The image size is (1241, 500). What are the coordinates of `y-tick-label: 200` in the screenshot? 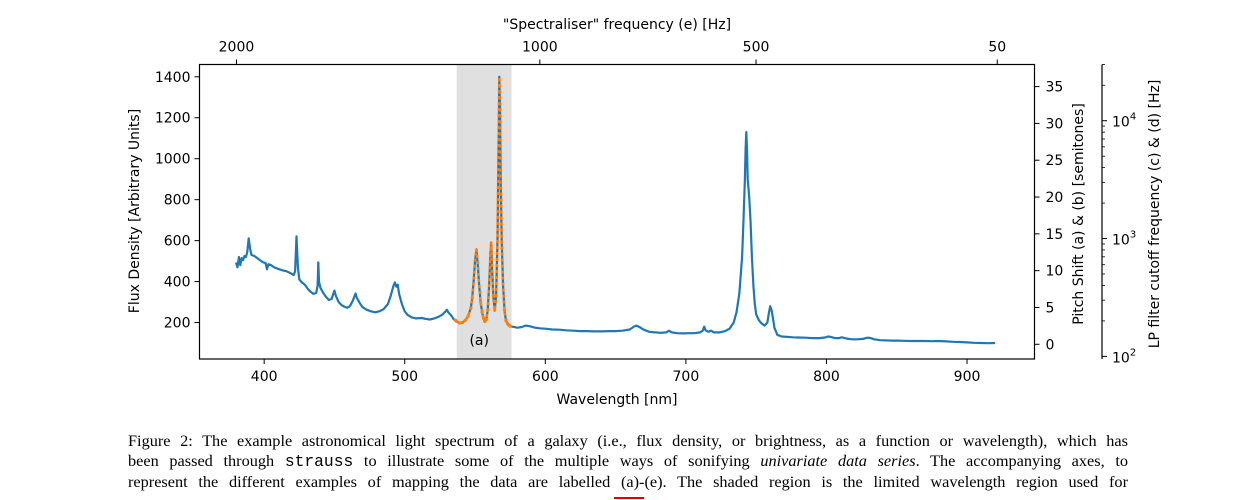 It's located at (177, 324).